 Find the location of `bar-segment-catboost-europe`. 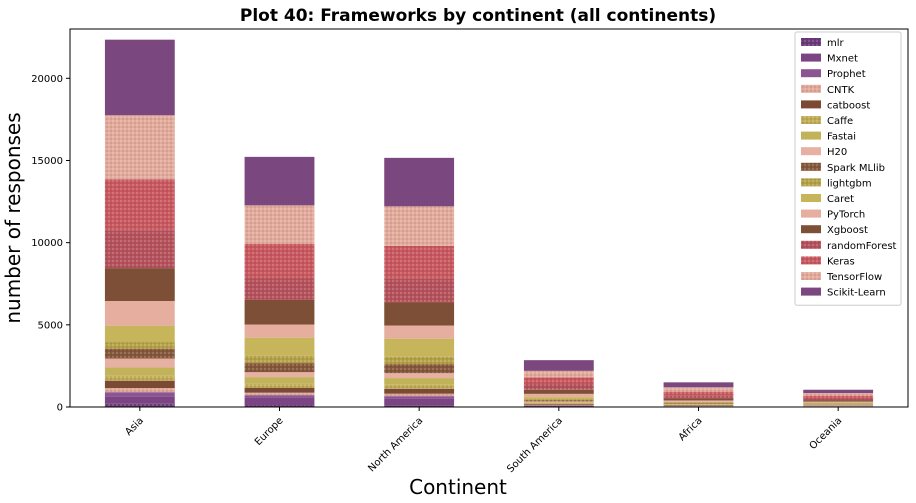

bar-segment-catboost-europe is located at coordinates (279, 390).